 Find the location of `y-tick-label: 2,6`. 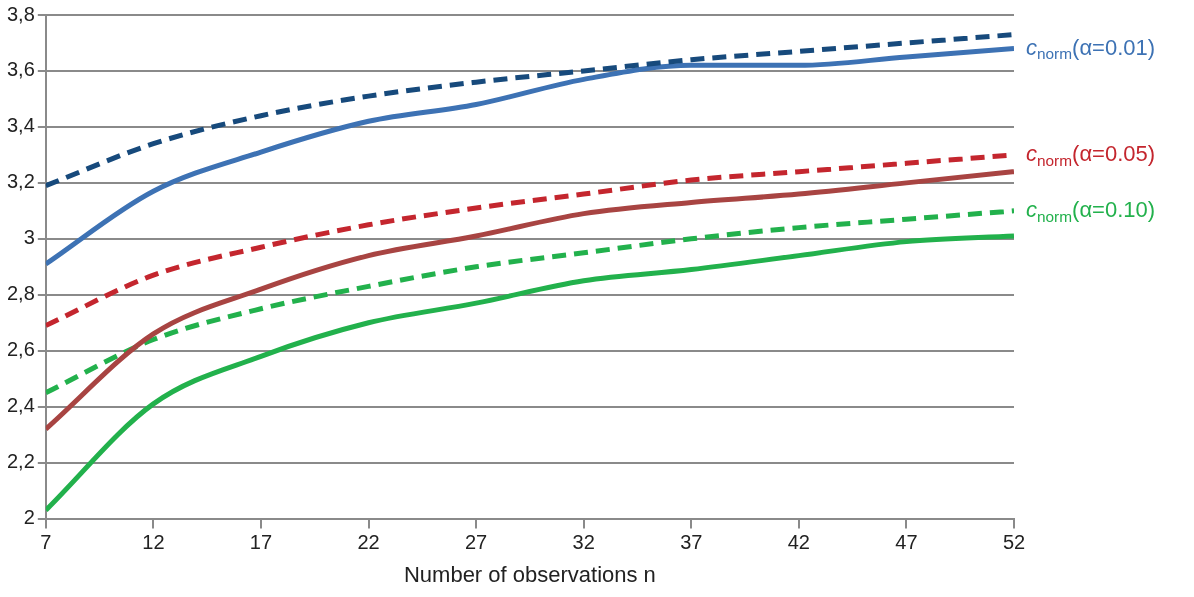

y-tick-label: 2,6 is located at coordinates (20, 349).